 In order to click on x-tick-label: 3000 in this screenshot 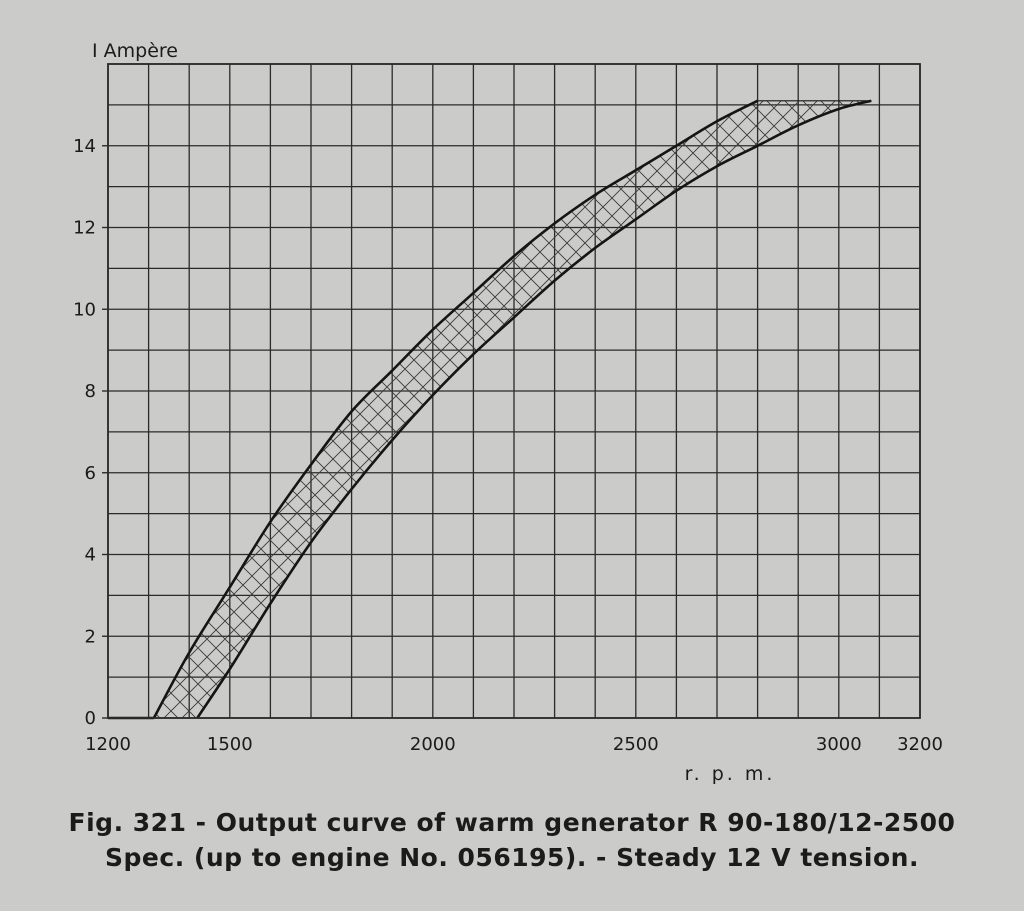, I will do `click(839, 744)`.